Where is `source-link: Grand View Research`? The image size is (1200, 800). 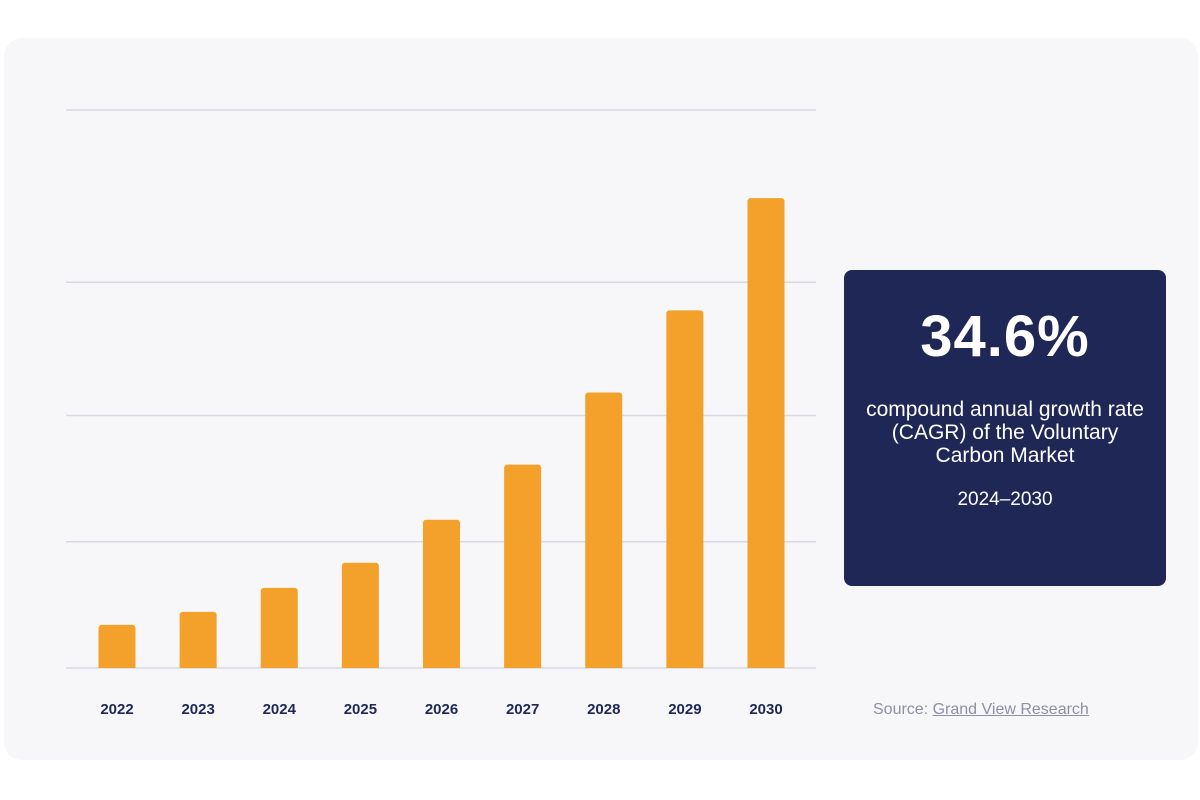
source-link: Grand View Research is located at coordinates (1010, 709).